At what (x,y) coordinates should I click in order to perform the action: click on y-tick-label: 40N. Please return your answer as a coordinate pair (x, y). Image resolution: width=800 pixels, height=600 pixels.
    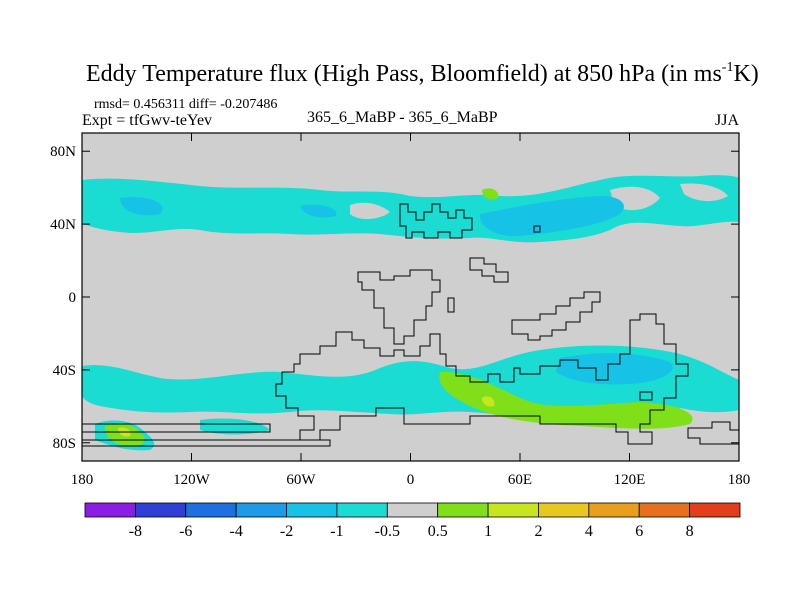
    Looking at the image, I should click on (63, 225).